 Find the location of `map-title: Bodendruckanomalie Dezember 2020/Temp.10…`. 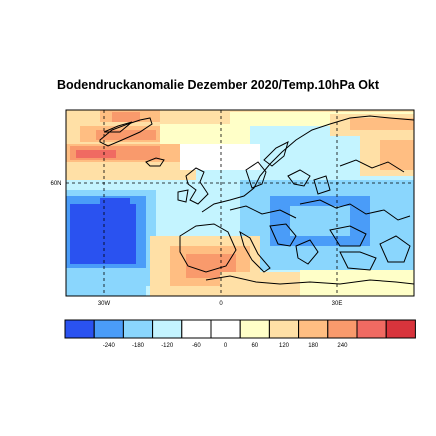

map-title: Bodendruckanomalie Dezember 2020/Temp.10… is located at coordinates (218, 85).